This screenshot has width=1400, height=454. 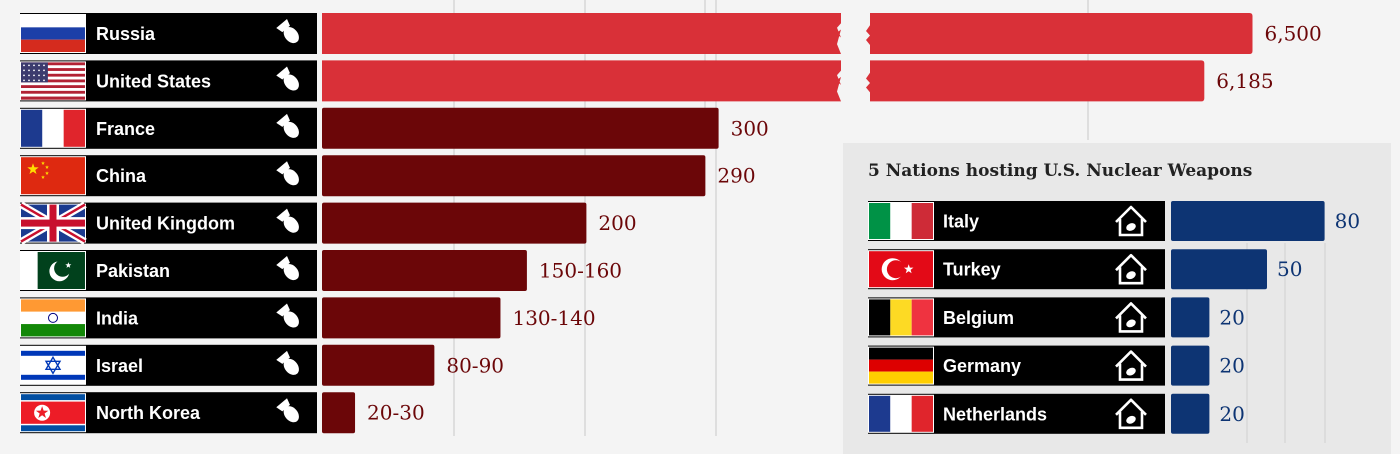 What do you see at coordinates (222, 413) in the screenshot?
I see `row-north-korea: North Korea 20-30` at bounding box center [222, 413].